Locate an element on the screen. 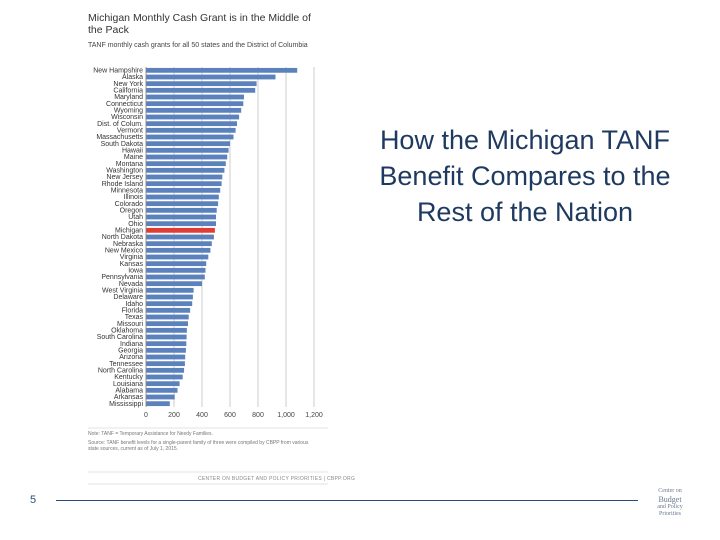 The height and width of the screenshot is (540, 720). logo-line: Center on is located at coordinates (670, 491).